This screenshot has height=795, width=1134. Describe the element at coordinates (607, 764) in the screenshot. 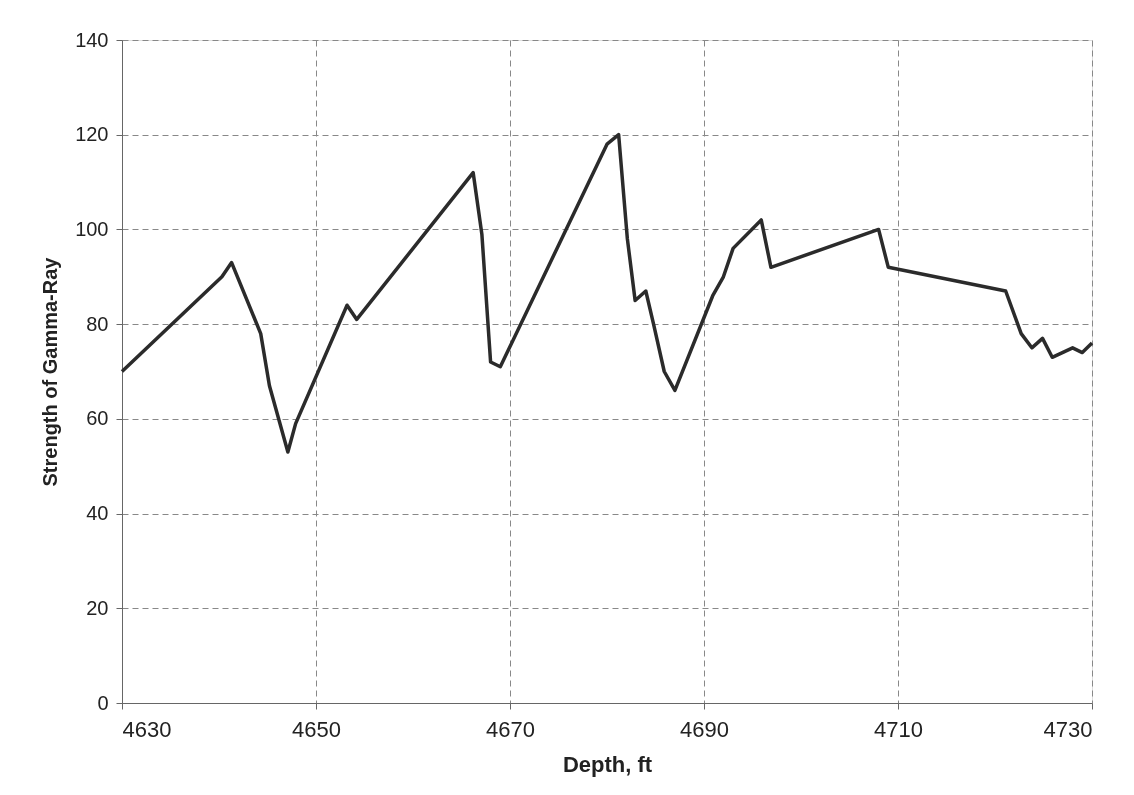

I see `x-axis-title: Depth, ft` at that location.